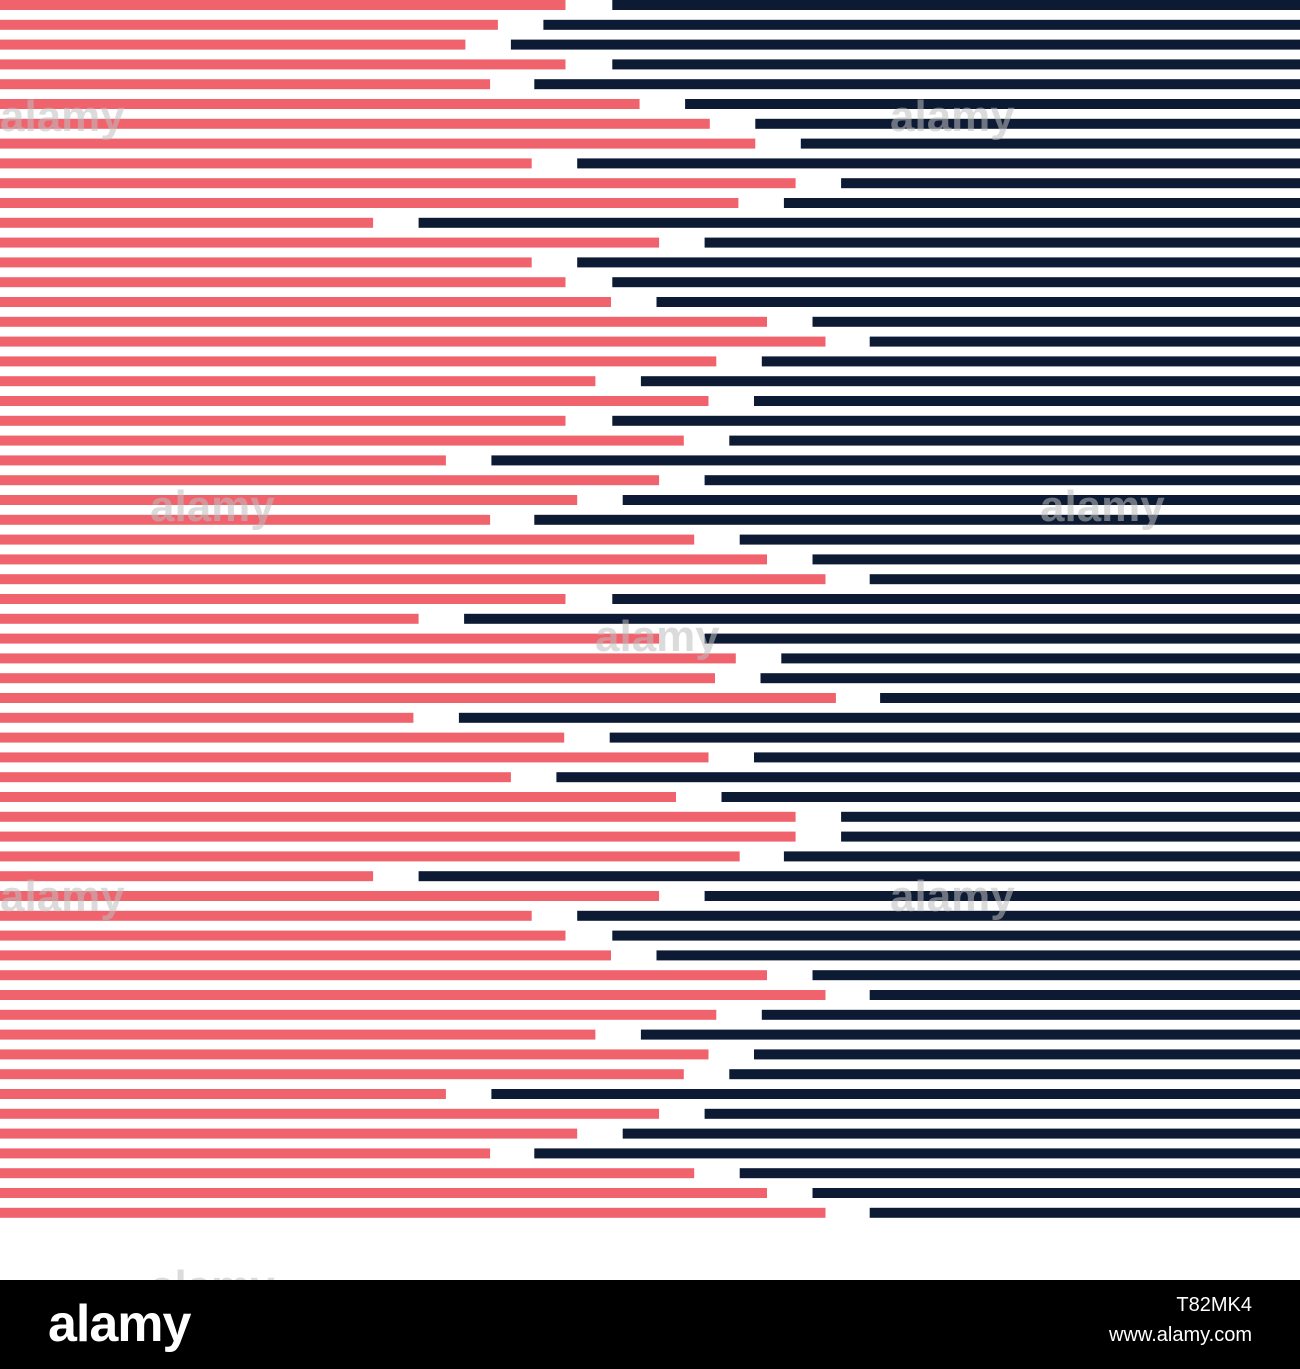  What do you see at coordinates (1214, 1305) in the screenshot?
I see `image-id: T82MK4` at bounding box center [1214, 1305].